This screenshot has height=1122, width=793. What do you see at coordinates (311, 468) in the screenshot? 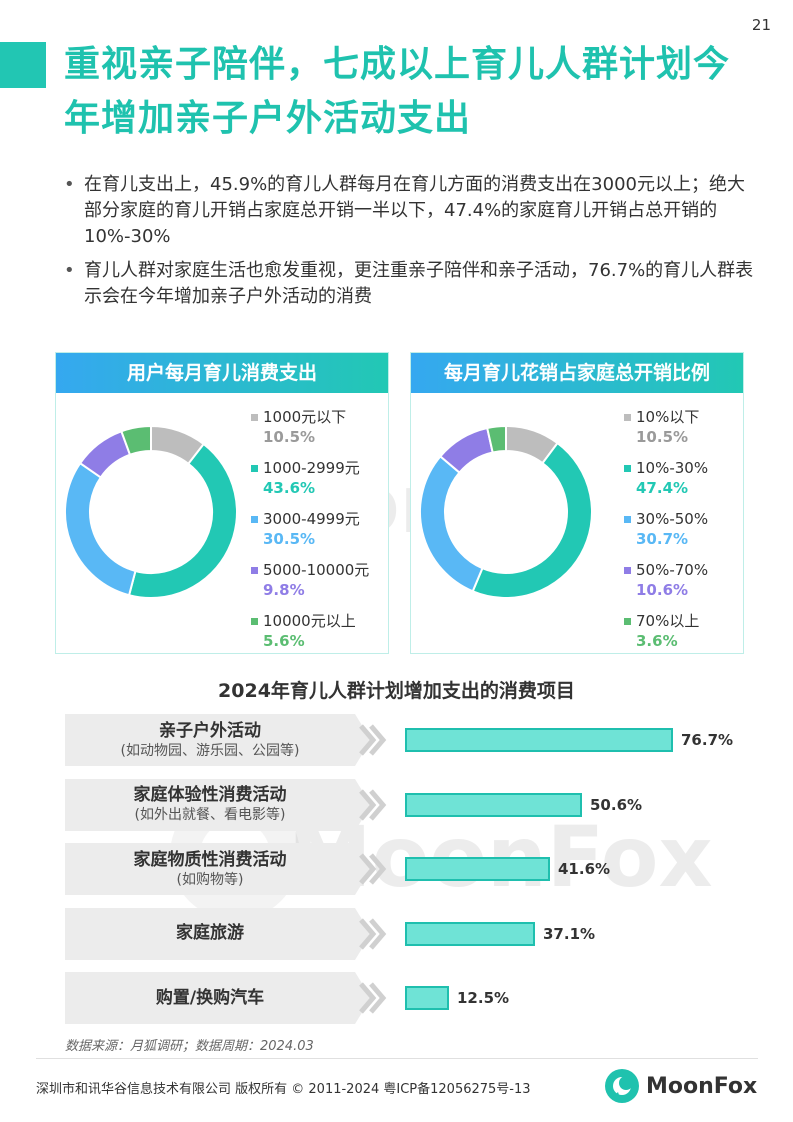
I see `legend-label: 1000-2999元` at bounding box center [311, 468].